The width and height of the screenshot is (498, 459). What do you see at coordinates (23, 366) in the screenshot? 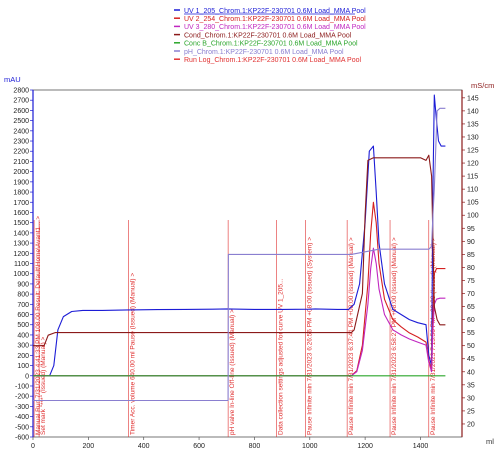
I see `y-left-tick-label: 100` at bounding box center [23, 366].